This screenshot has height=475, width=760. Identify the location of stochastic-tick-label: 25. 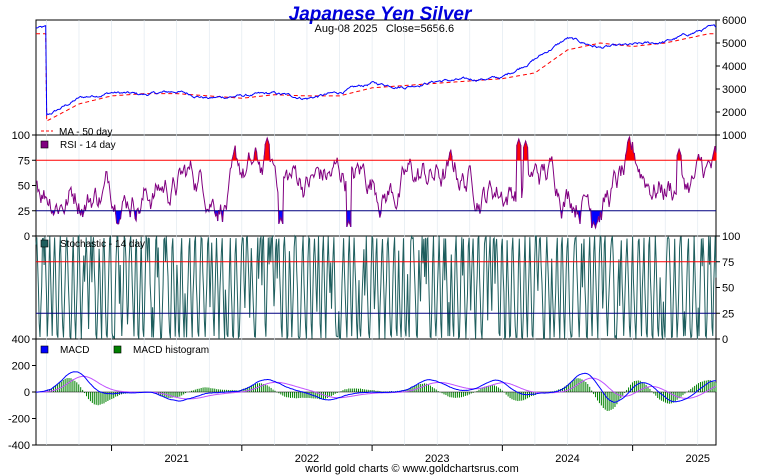
(728, 314).